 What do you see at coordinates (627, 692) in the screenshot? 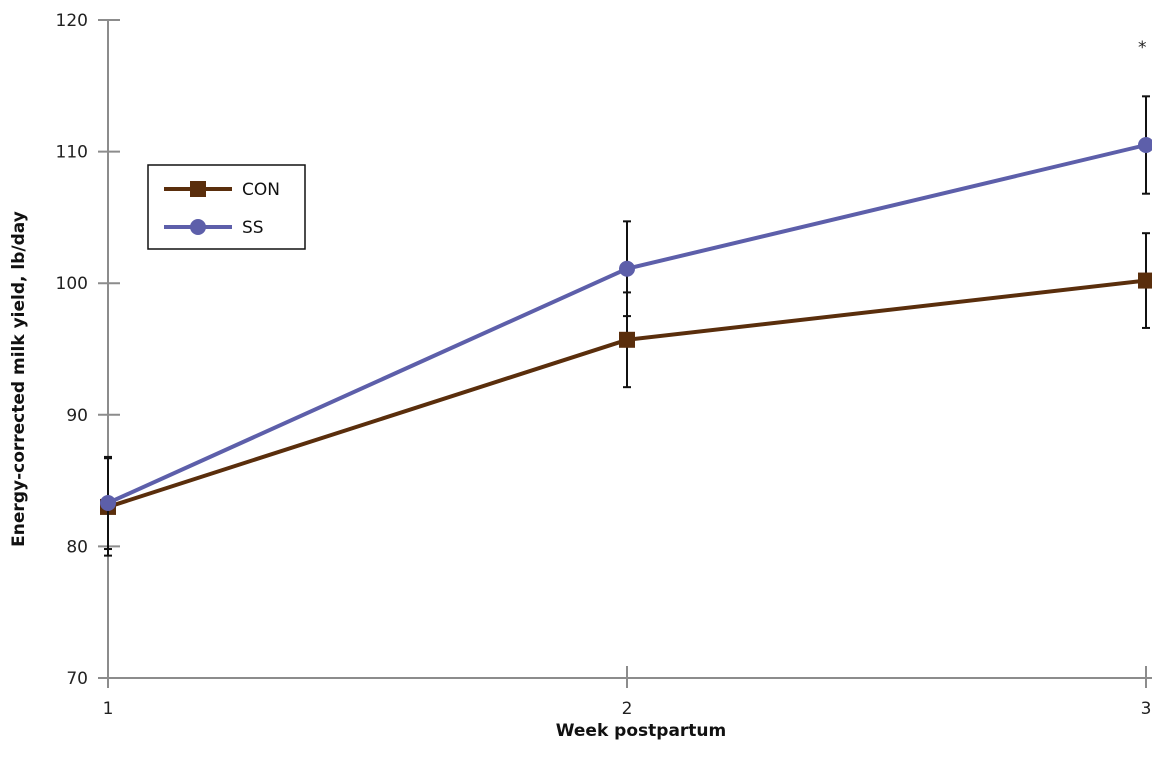
I see `x-ticks: 1 2 3` at bounding box center [627, 692].